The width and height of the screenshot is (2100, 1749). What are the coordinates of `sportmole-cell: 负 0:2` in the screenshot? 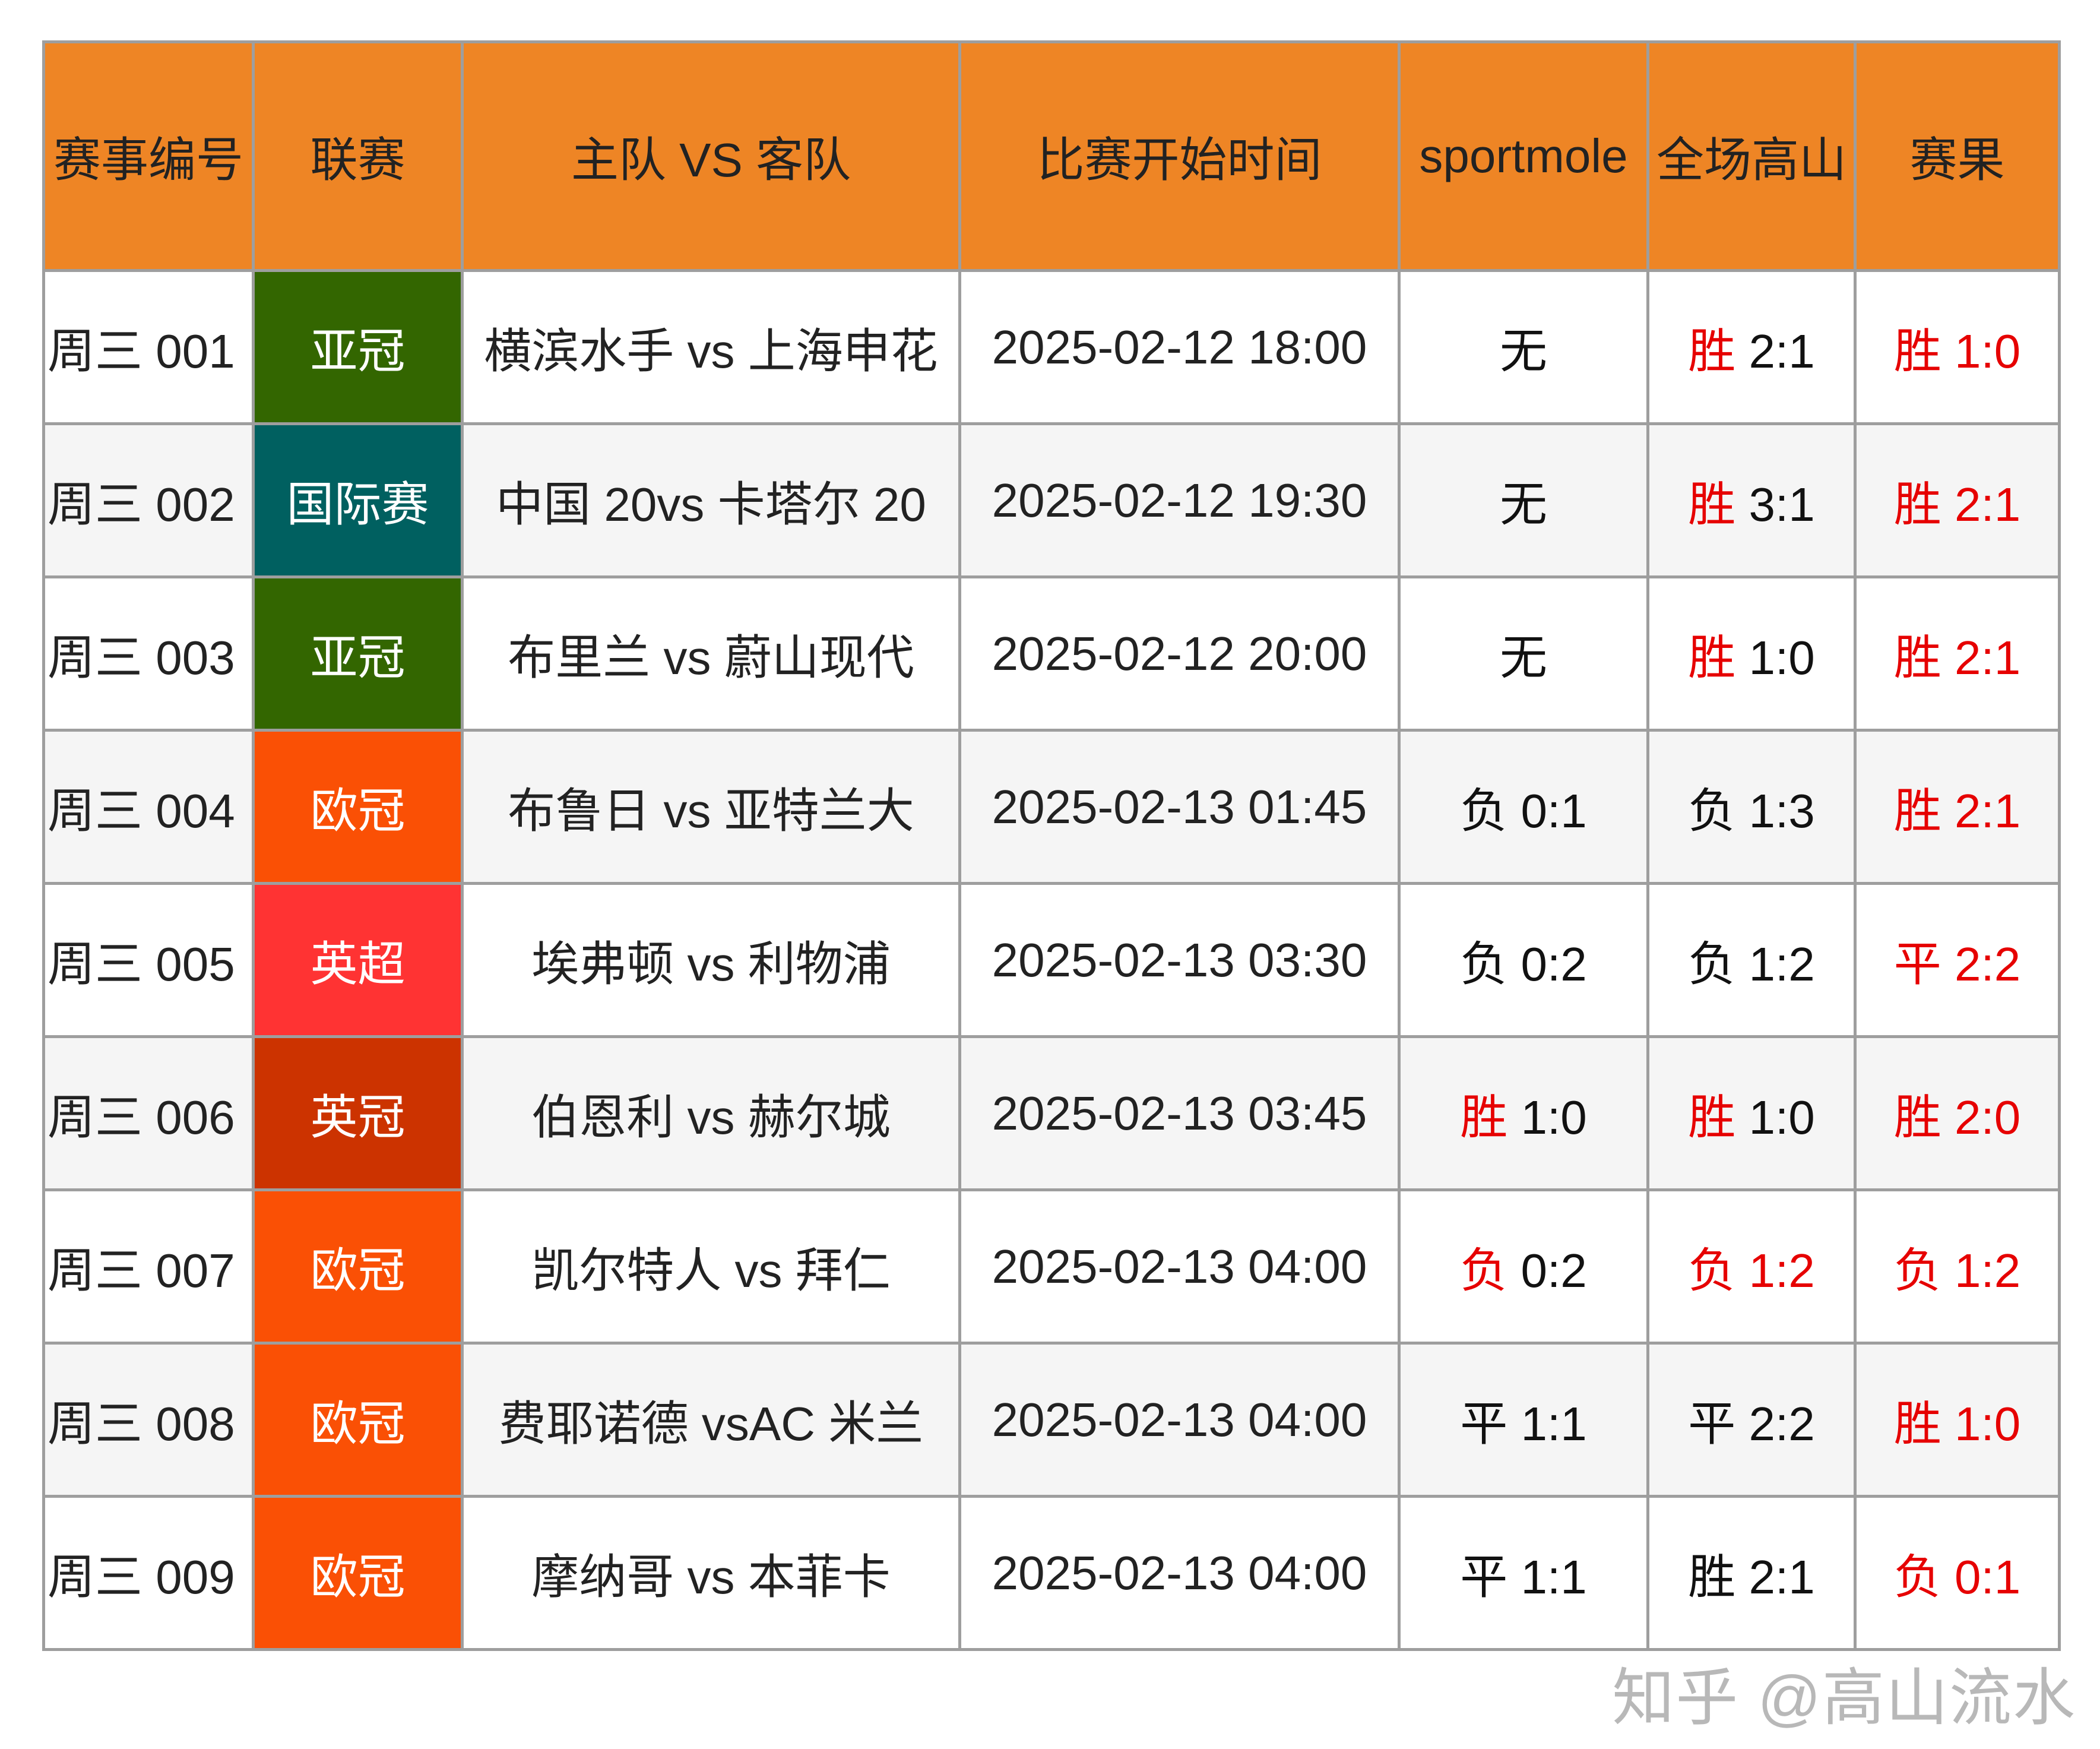 It's located at (1523, 1266).